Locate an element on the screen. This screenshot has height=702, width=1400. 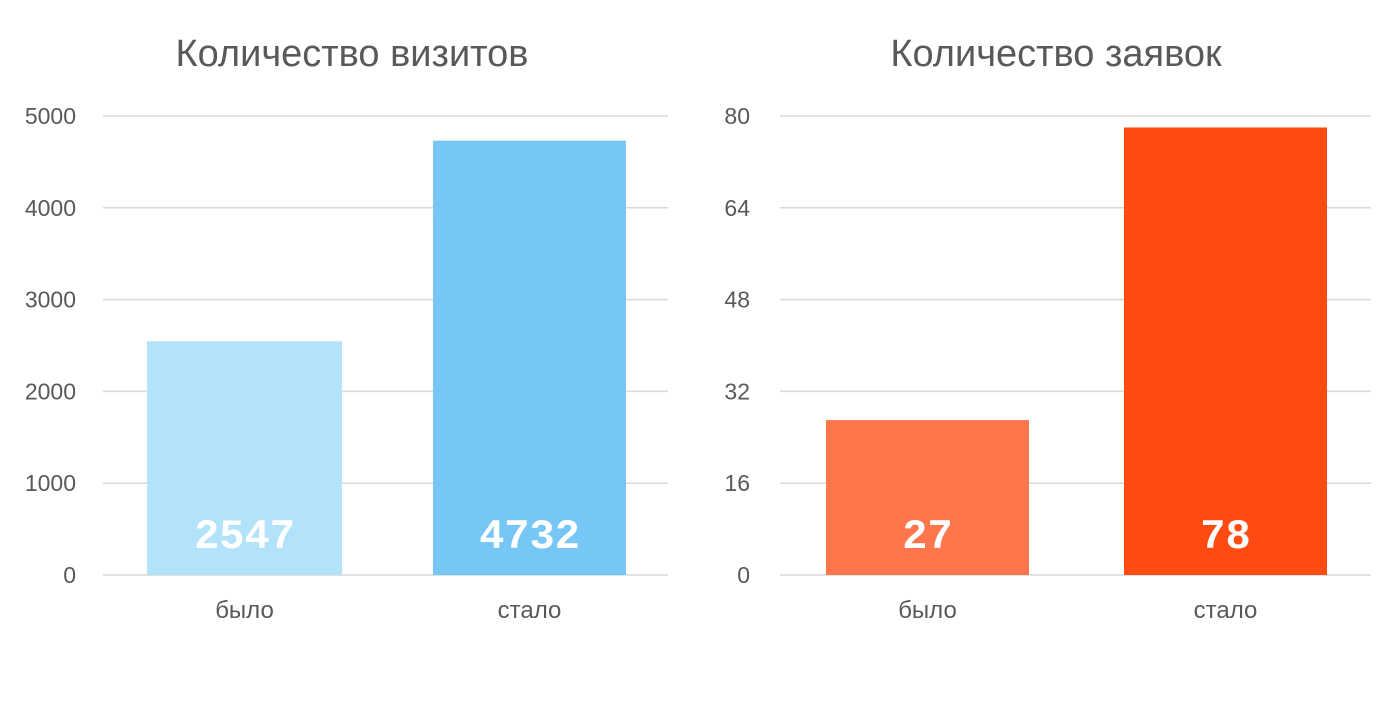
y-tick-label: 2000 is located at coordinates (50, 391).